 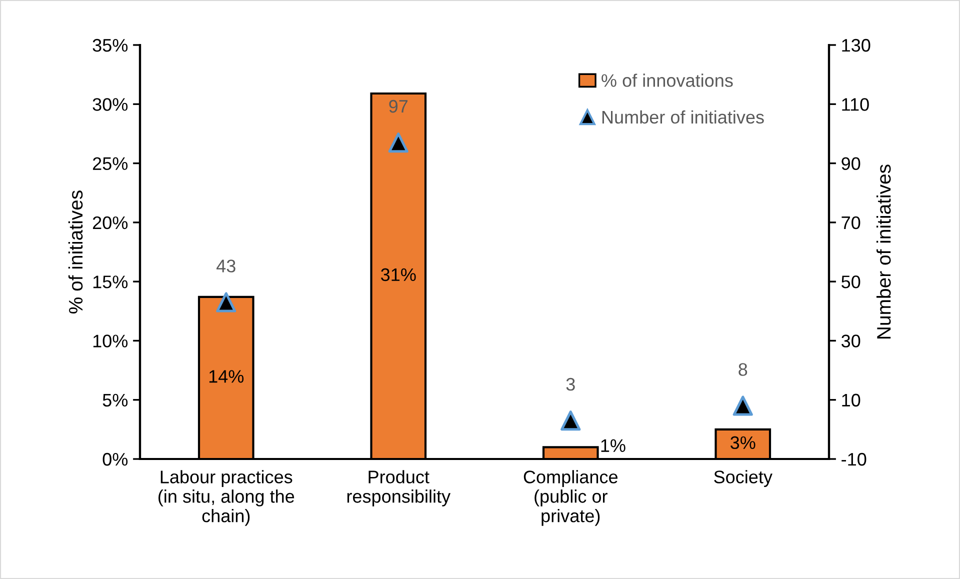 I want to click on y-tick-label: 30%, so click(x=110, y=104).